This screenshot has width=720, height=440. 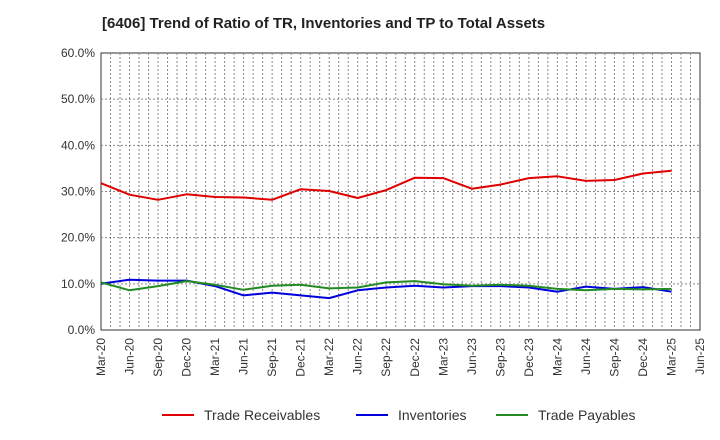 What do you see at coordinates (386, 357) in the screenshot?
I see `x-tick-label: Sep-22` at bounding box center [386, 357].